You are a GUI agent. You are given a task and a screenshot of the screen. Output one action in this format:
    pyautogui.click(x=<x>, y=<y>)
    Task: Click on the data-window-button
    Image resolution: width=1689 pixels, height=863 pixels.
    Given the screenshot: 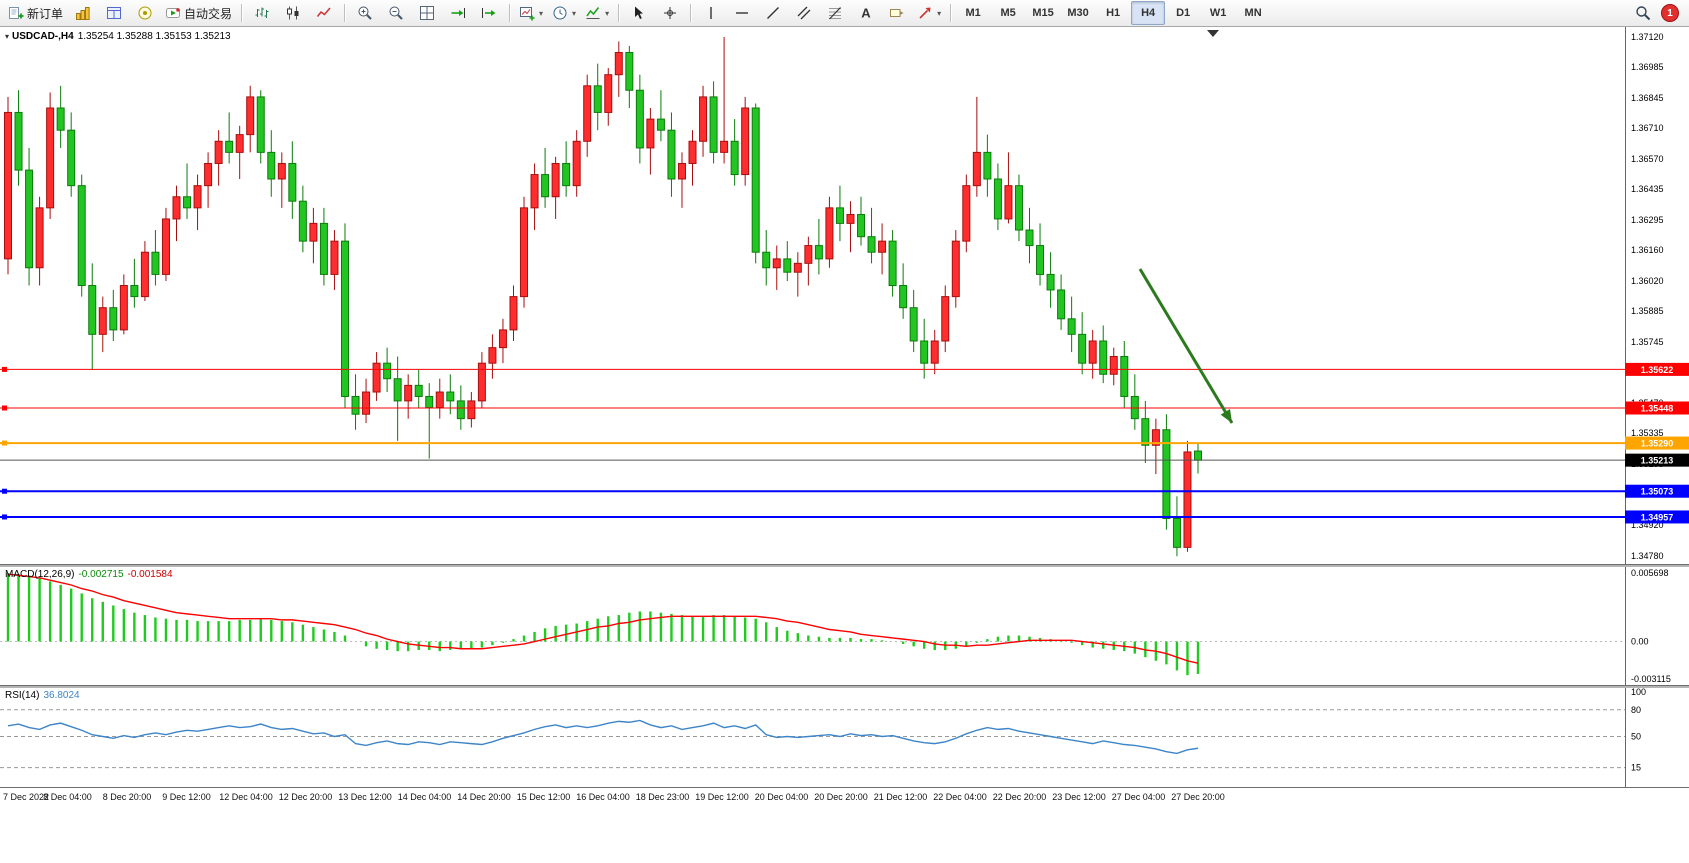 What is the action you would take?
    pyautogui.click(x=114, y=13)
    